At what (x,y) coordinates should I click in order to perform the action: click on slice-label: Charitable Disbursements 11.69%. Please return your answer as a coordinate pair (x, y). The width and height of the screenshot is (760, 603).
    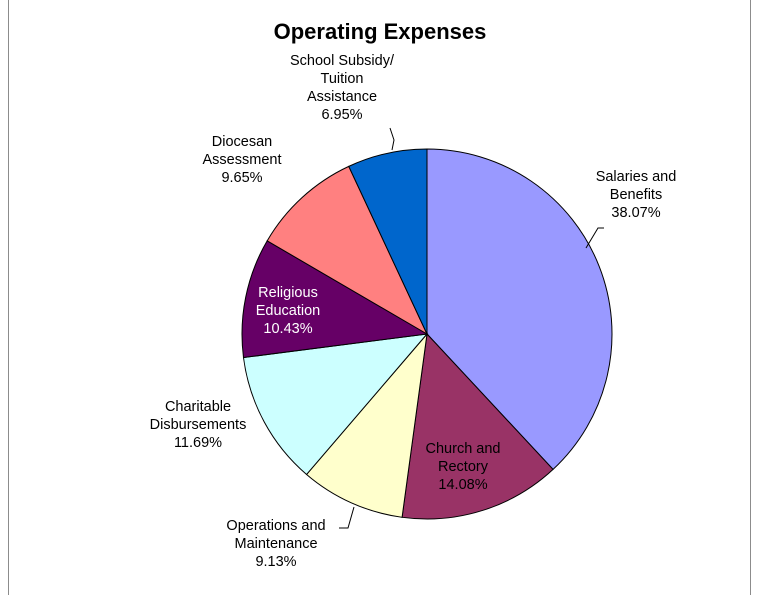
    Looking at the image, I should click on (198, 425).